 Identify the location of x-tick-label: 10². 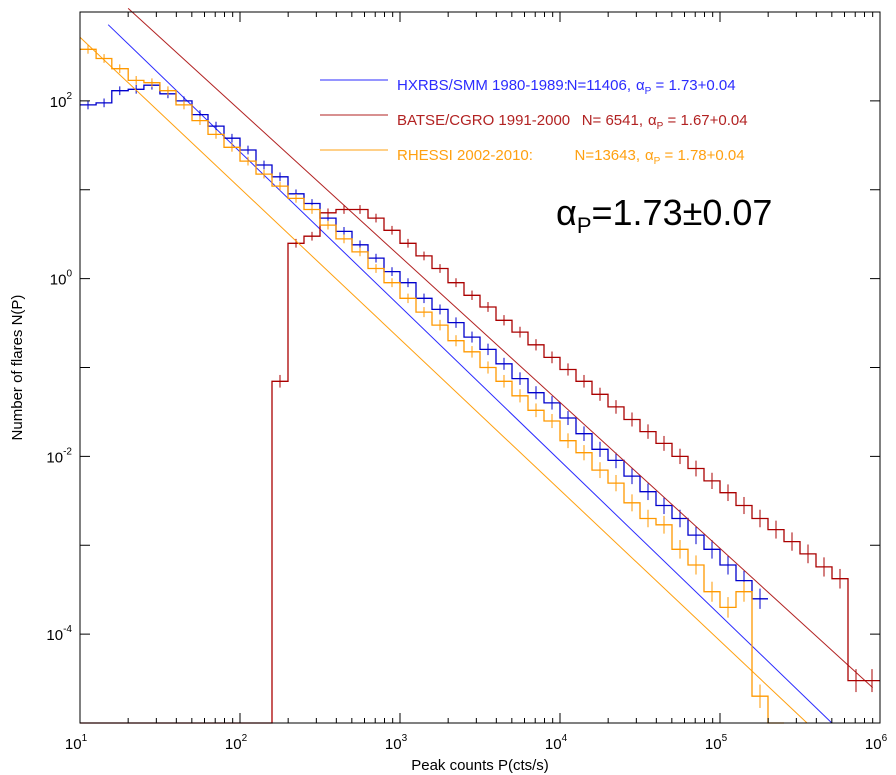
(236, 743).